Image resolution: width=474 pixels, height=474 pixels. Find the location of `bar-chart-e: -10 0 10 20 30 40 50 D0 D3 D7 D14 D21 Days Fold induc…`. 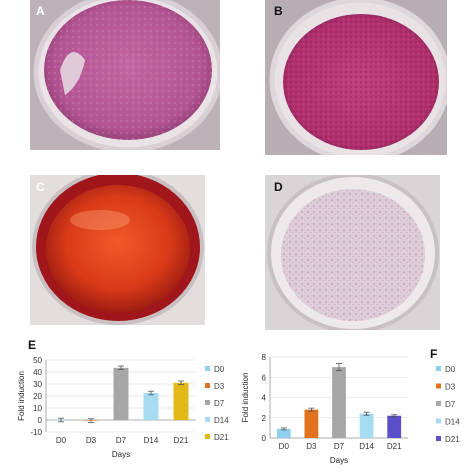

bar-chart-e: -10 0 10 20 30 40 50 D0 D3 D7 D14 D21 Days Fold induc… is located at coordinates (117, 415).